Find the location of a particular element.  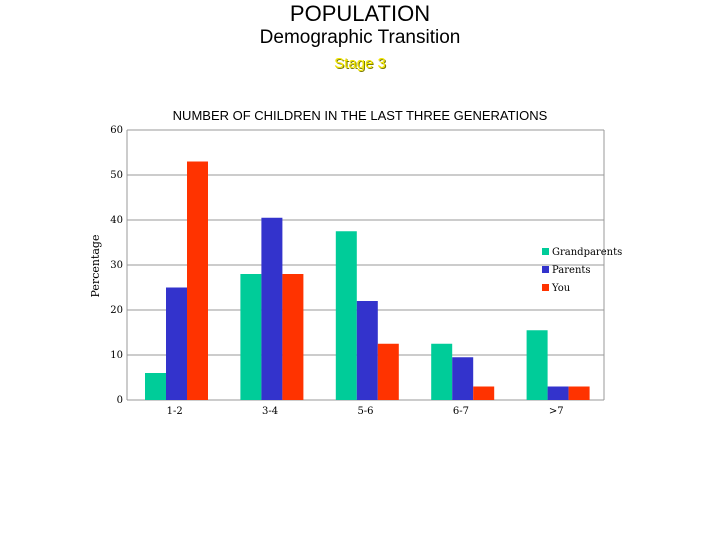

x-tick-label: >7 is located at coordinates (556, 411).